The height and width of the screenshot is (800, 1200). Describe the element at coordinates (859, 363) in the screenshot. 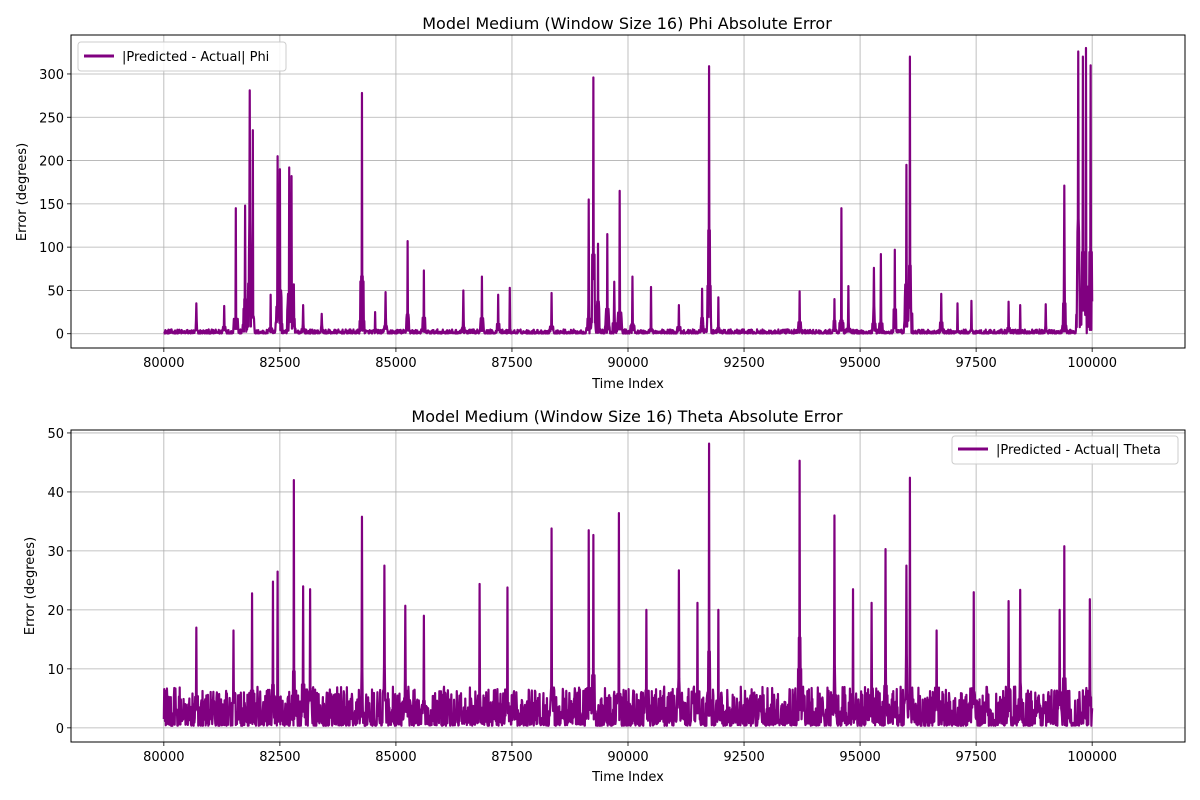

I see `phi-x-tick-label: 95000` at that location.